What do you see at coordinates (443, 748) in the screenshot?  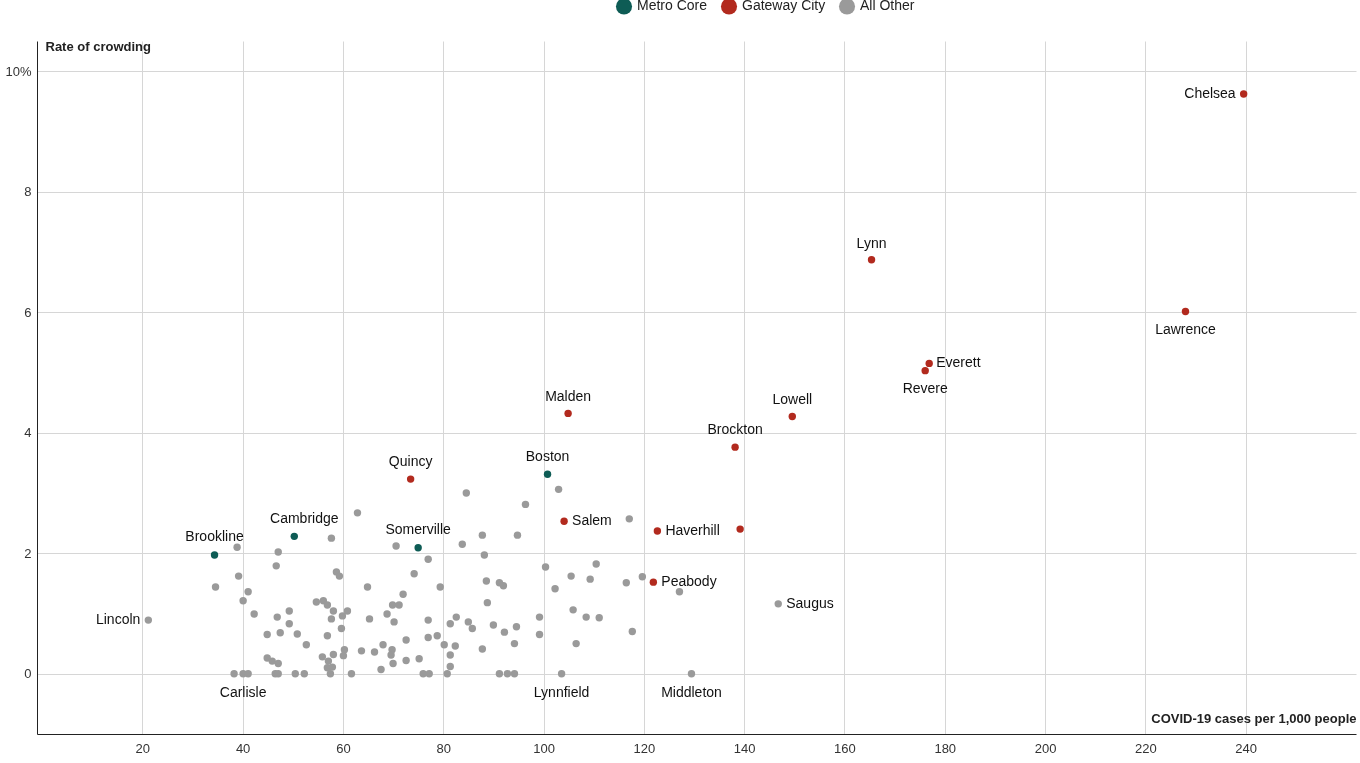 I see `x-tick-label: 80` at bounding box center [443, 748].